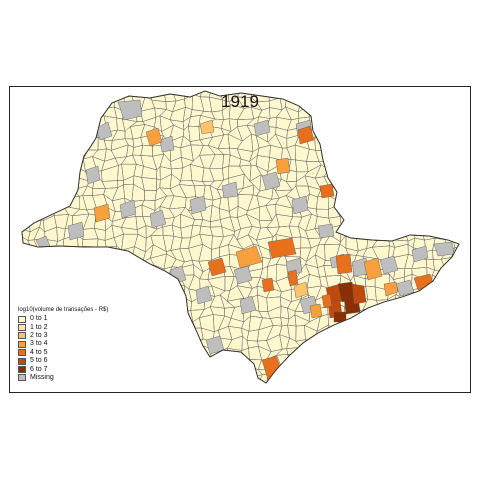 This screenshot has width=480, height=480. Describe the element at coordinates (39, 335) in the screenshot. I see `legend-label: 2 to 3` at that location.